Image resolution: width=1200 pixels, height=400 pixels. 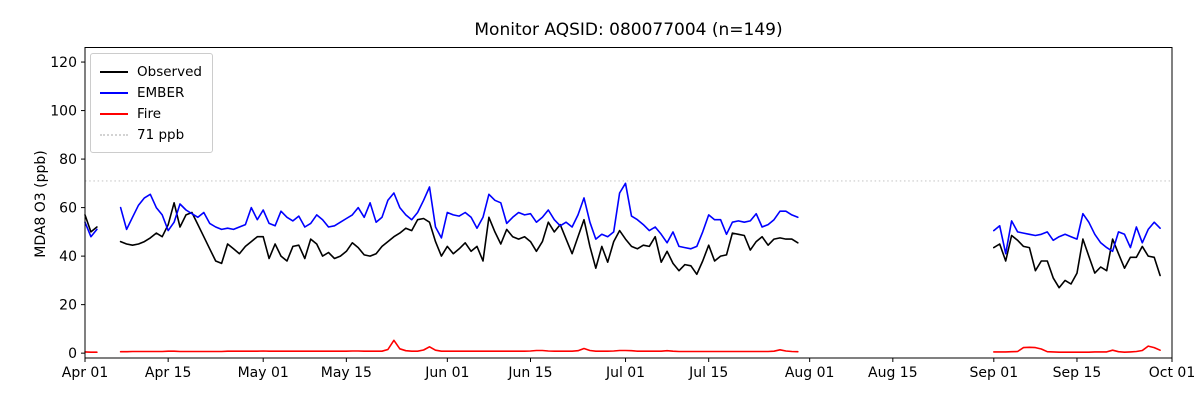 What do you see at coordinates (85, 373) in the screenshot?
I see `x-tick-label: Apr 01` at bounding box center [85, 373].